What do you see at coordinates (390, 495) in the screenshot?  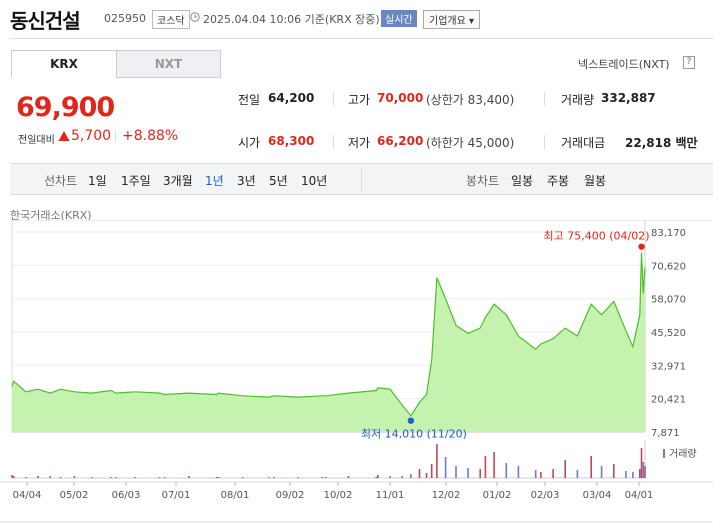 I see `x-tick-label: 11/01` at bounding box center [390, 495].